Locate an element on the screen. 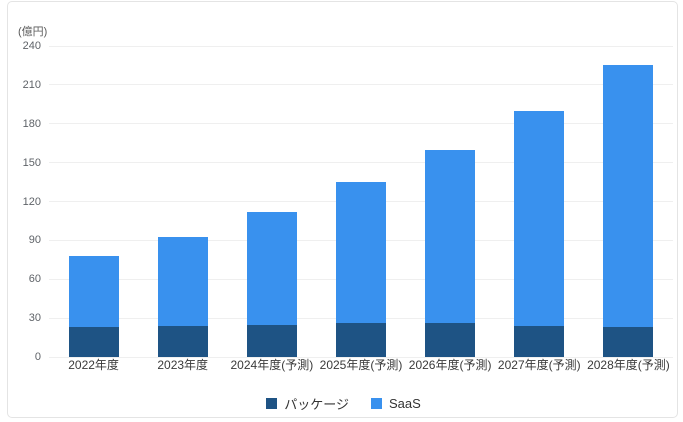  bar-segment-saas-2022年度 is located at coordinates (93, 291).